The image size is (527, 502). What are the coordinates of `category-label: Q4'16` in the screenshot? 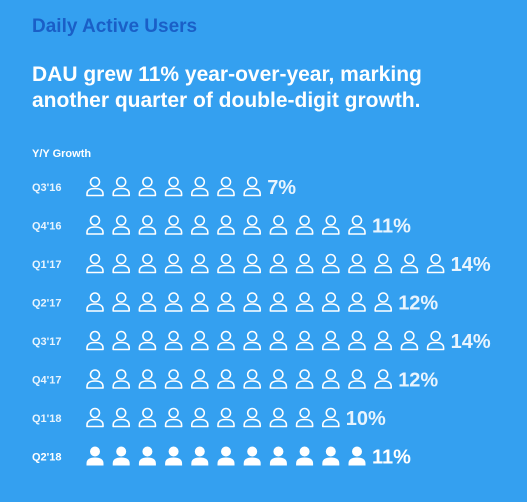 It's located at (47, 227).